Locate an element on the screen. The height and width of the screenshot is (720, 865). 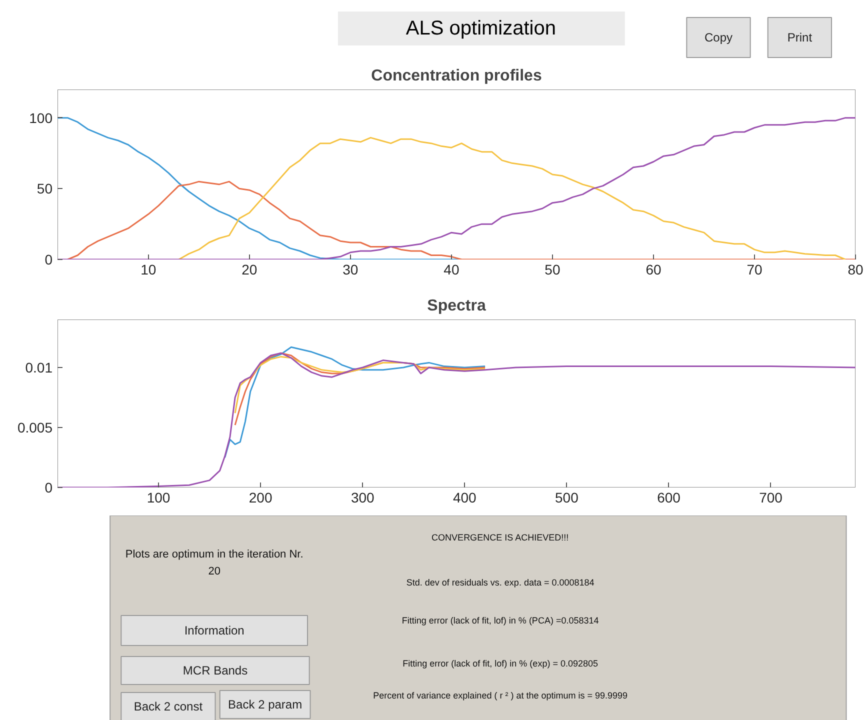
text: Information is located at coordinates (214, 631).